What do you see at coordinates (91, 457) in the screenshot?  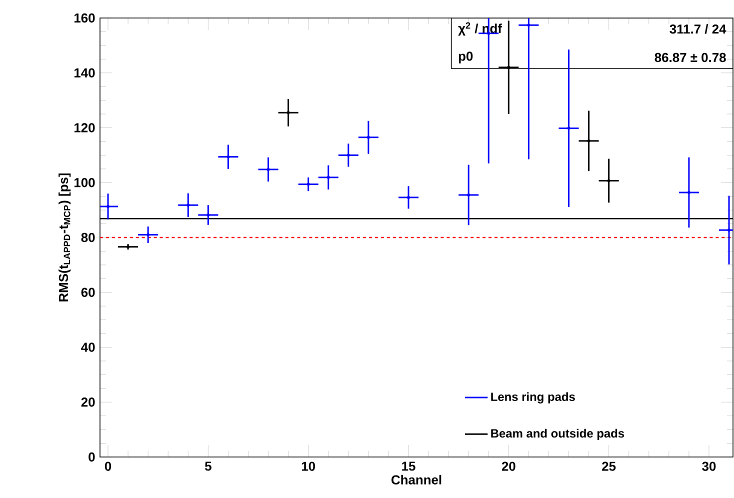 I see `y-tick-label: 0` at bounding box center [91, 457].